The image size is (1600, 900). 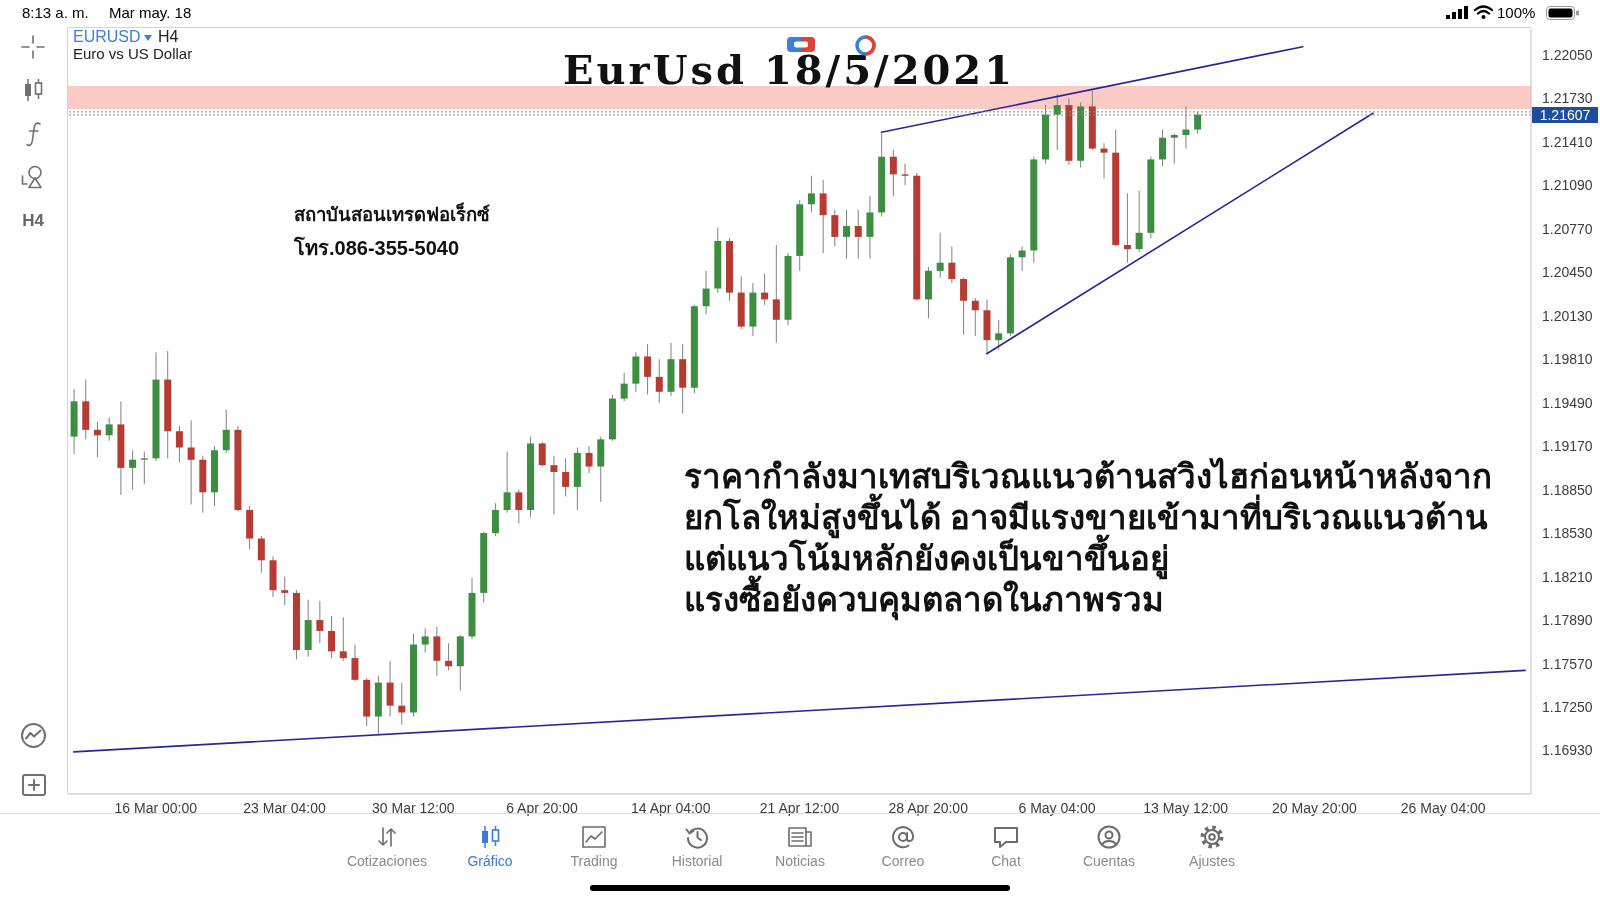 I want to click on x-tick-label: 13 May 12:00, so click(x=1186, y=807).